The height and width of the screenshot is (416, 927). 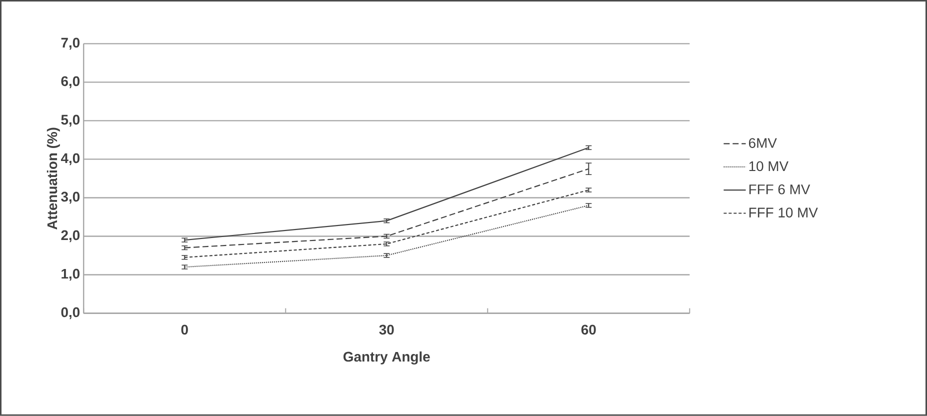 I want to click on y-tick-label: 0,0, so click(x=70, y=313).